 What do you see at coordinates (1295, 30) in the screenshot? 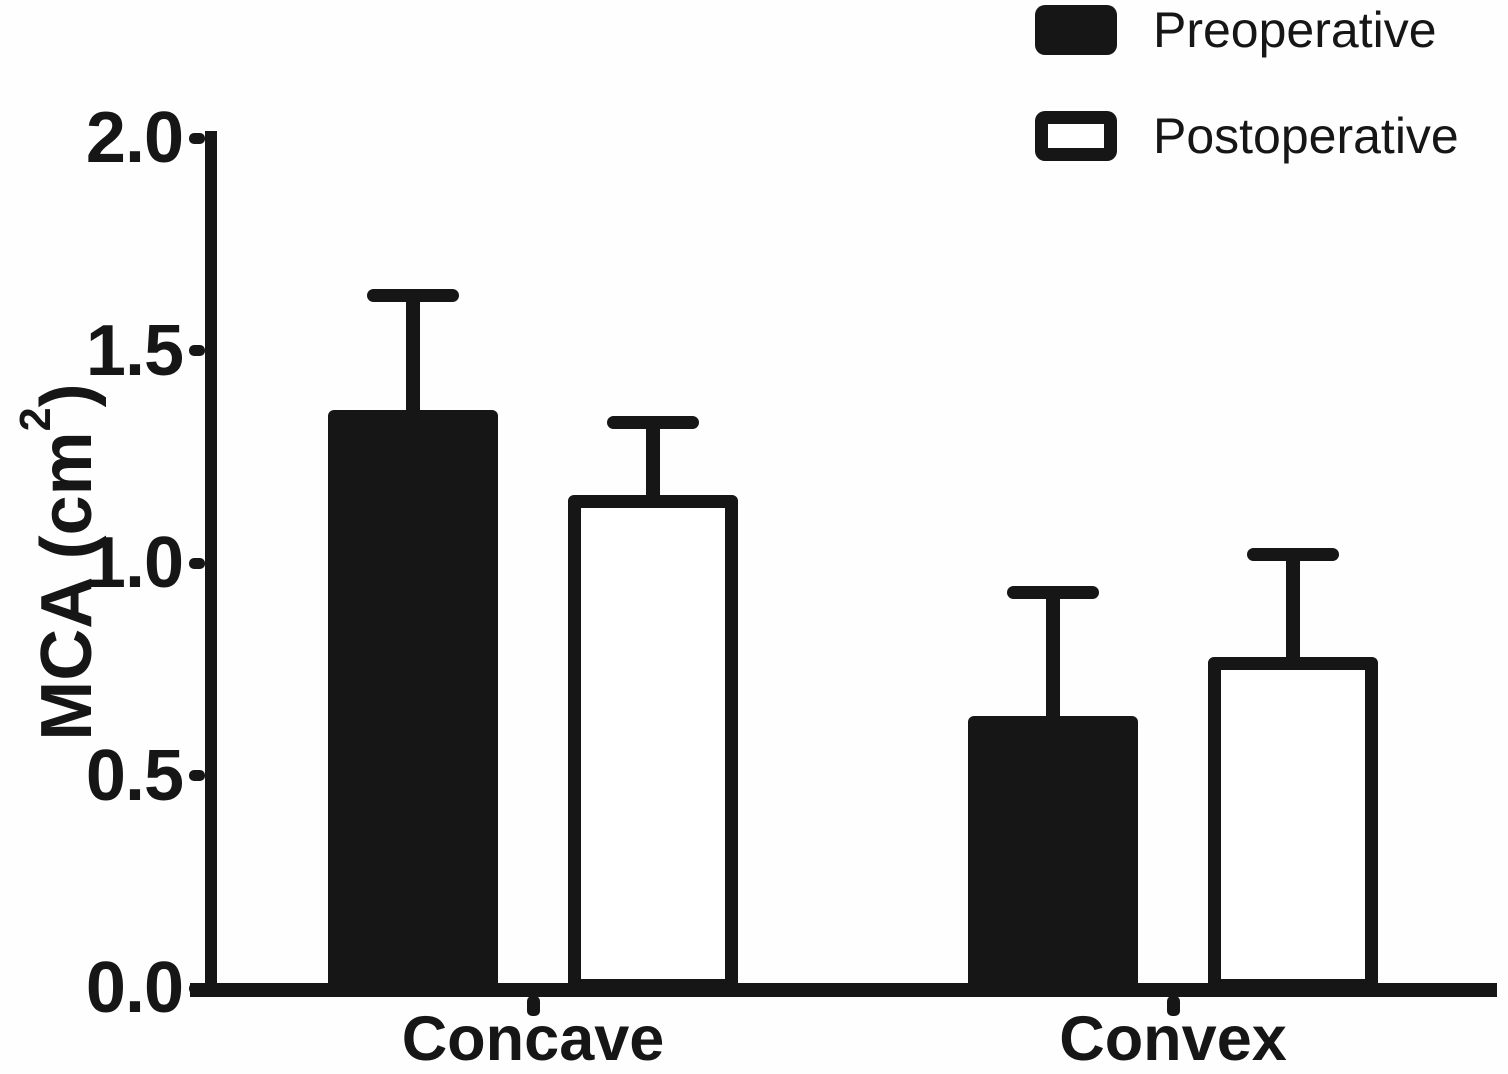
I see `legend-label: Preoperative` at bounding box center [1295, 30].